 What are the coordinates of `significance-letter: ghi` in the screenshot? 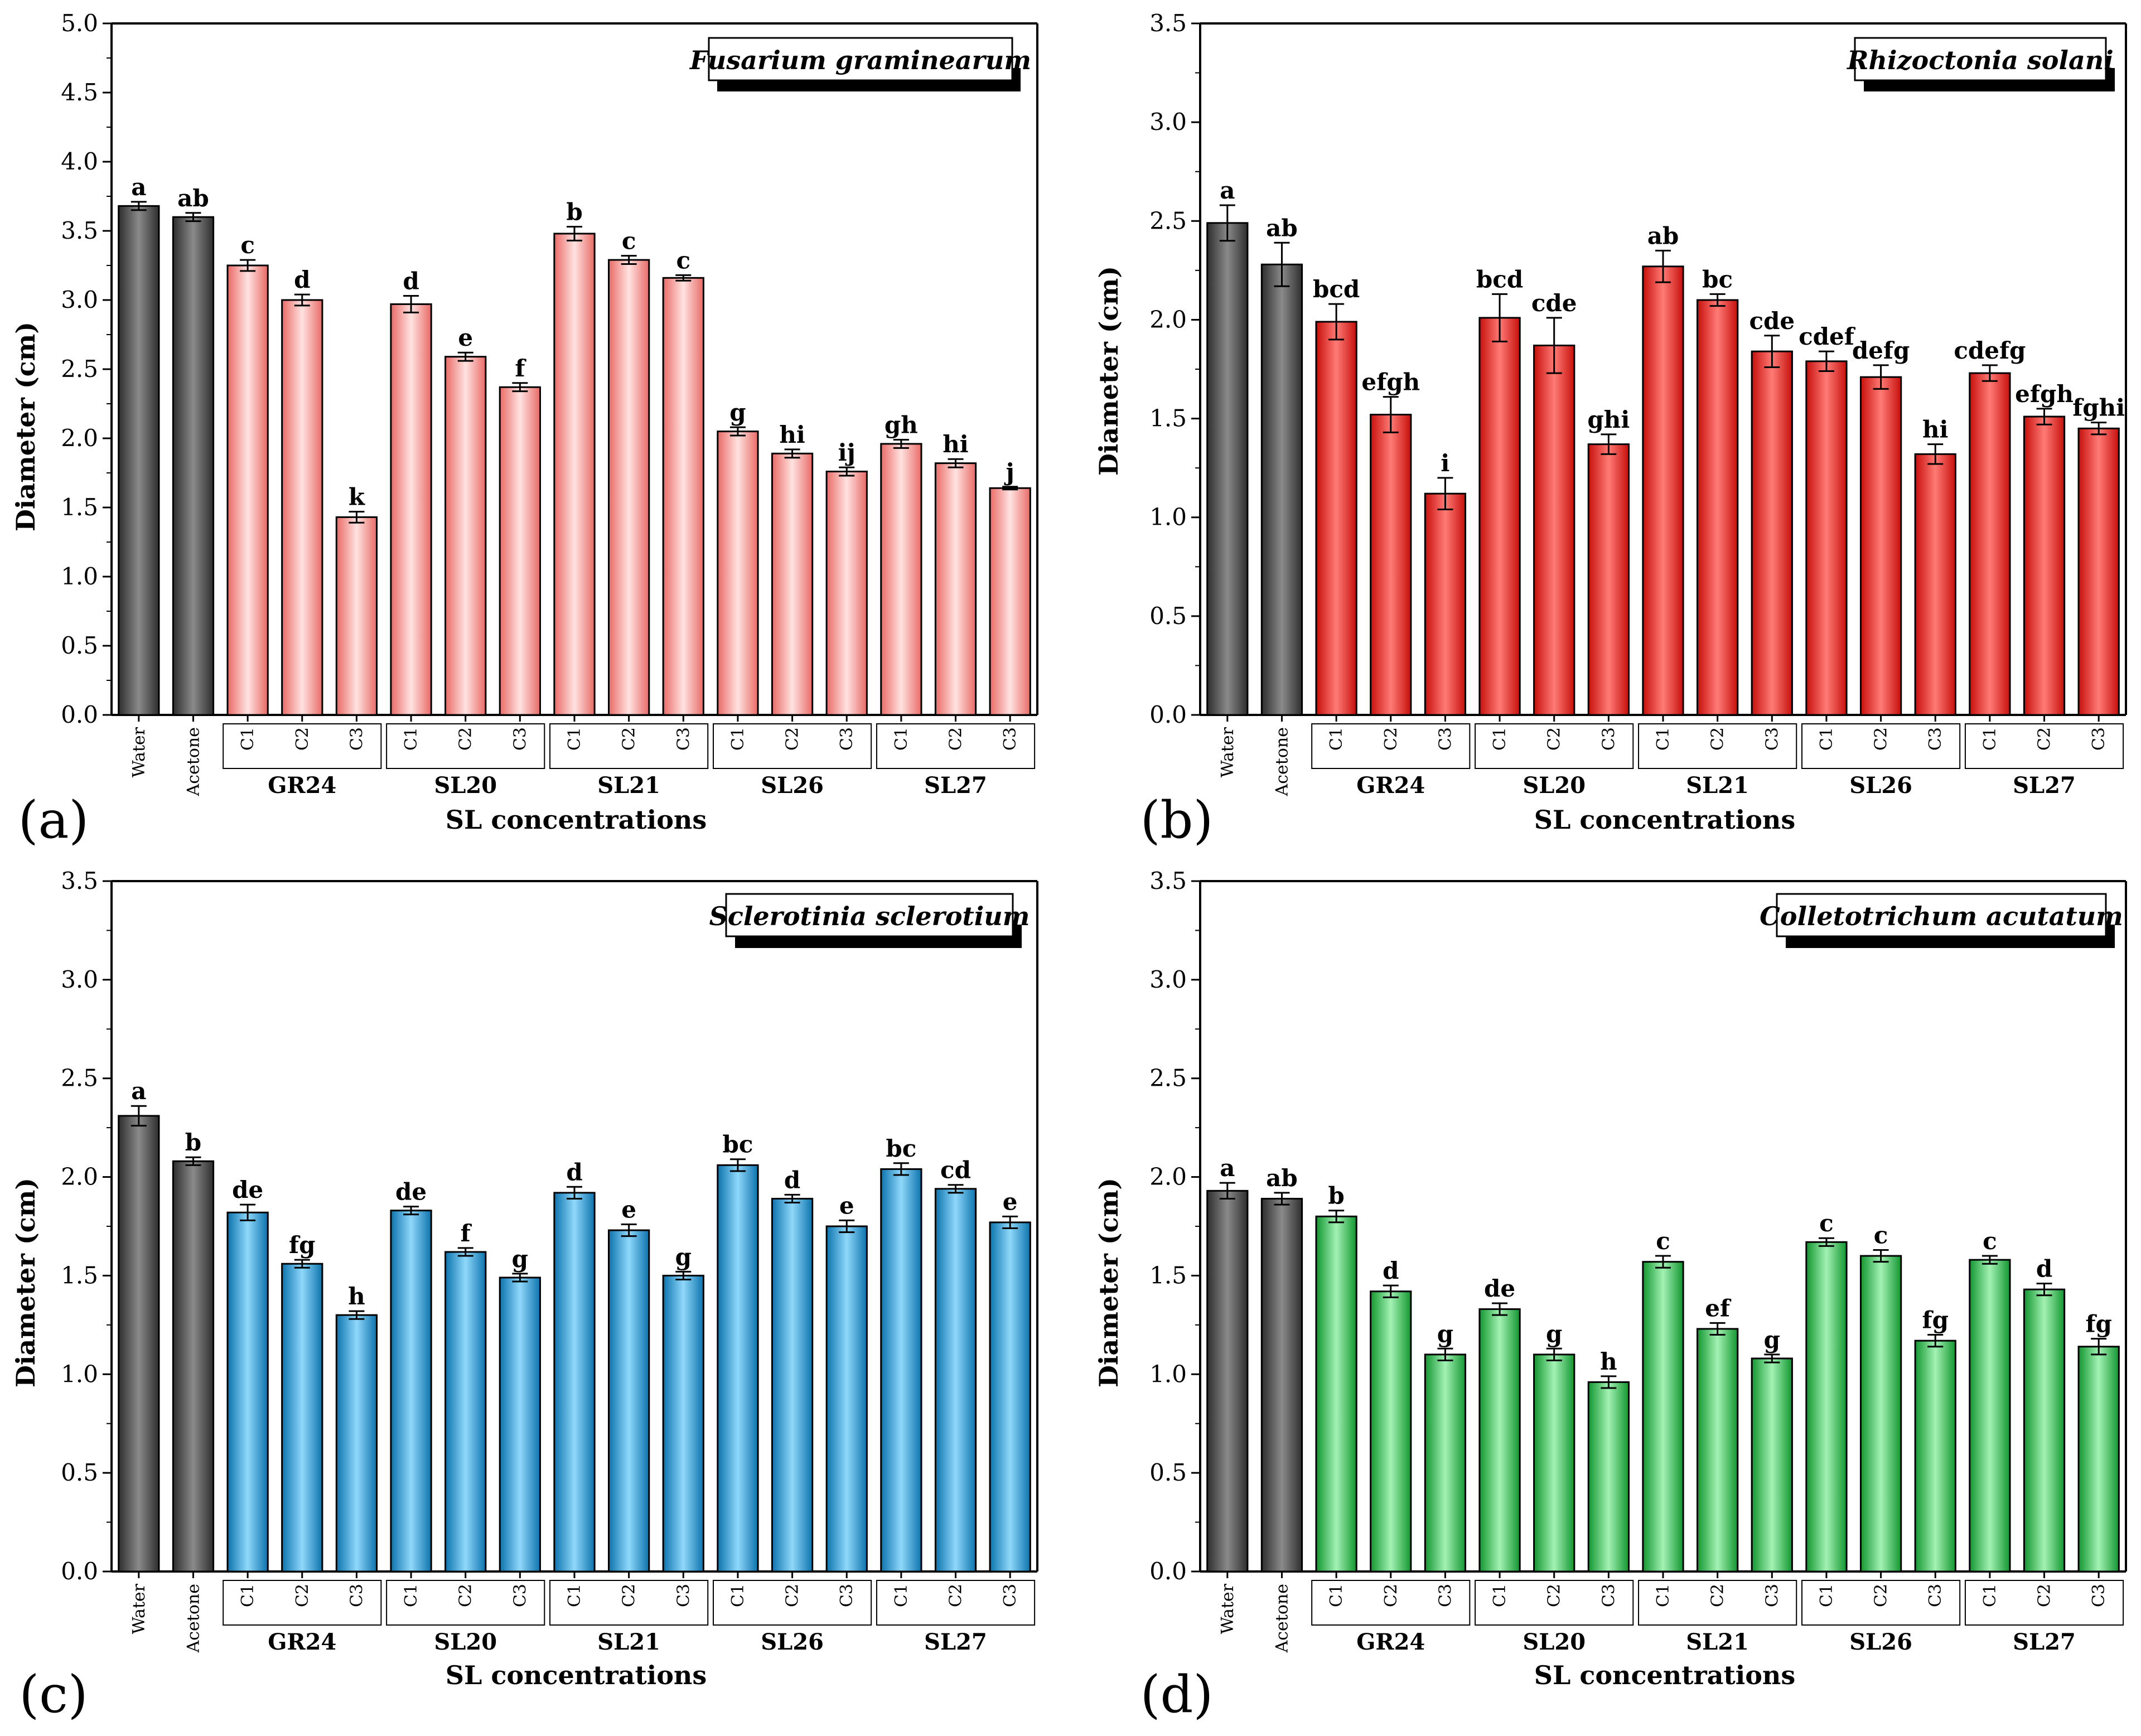 It's located at (1608, 420).